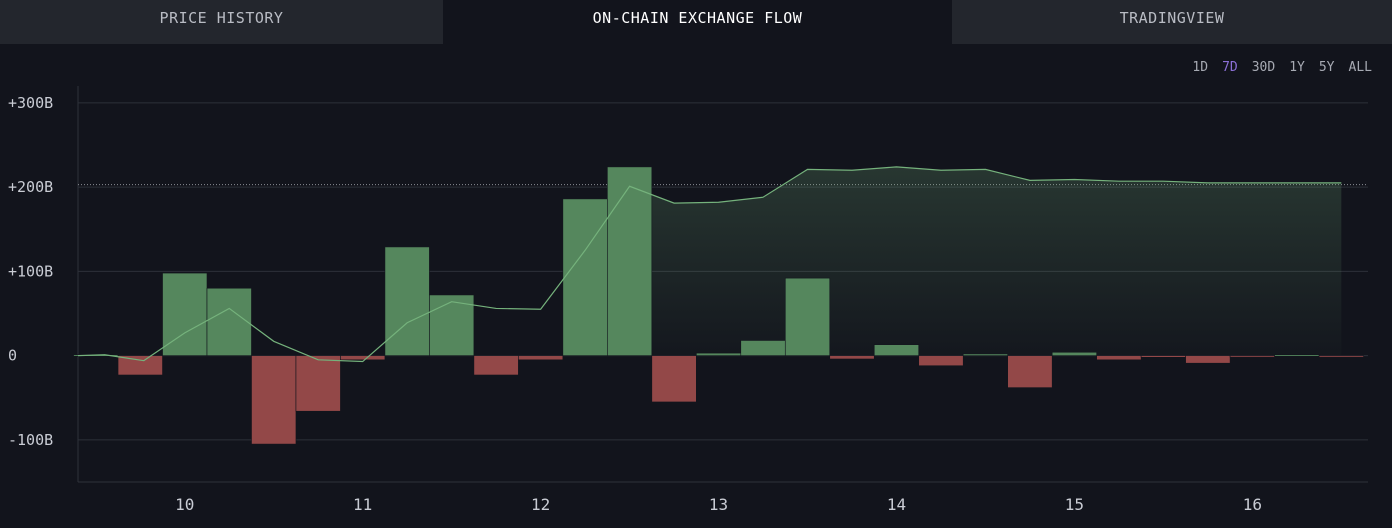 This screenshot has width=1392, height=528. Describe the element at coordinates (1360, 67) in the screenshot. I see `range-all: ALL` at that location.